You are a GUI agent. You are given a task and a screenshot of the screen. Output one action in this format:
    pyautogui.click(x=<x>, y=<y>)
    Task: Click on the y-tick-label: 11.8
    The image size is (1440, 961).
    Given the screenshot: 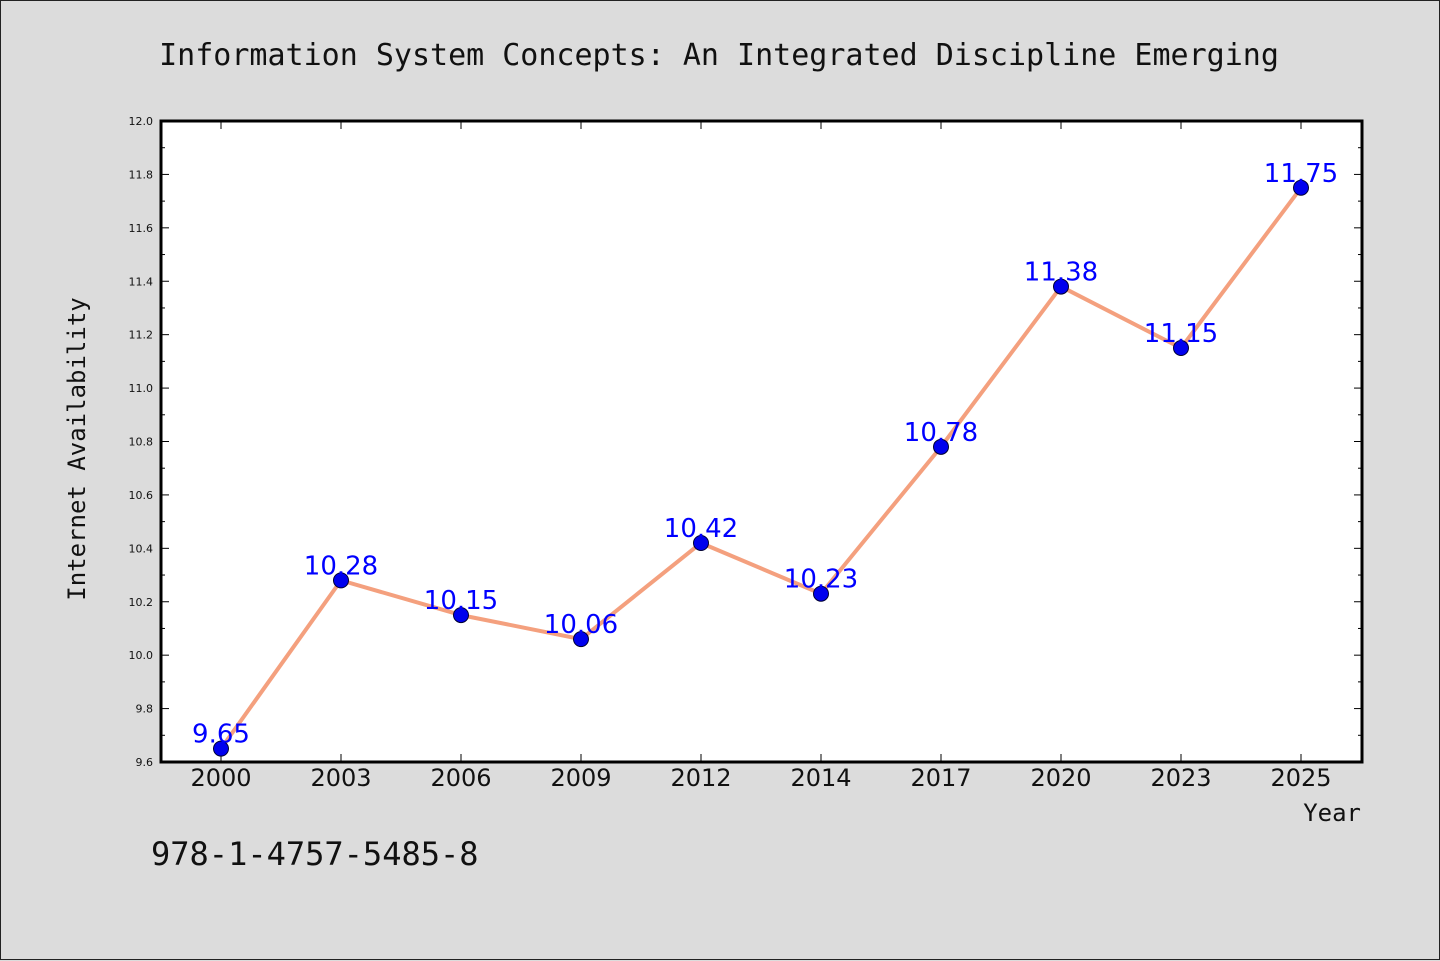 What is the action you would take?
    pyautogui.click(x=141, y=174)
    